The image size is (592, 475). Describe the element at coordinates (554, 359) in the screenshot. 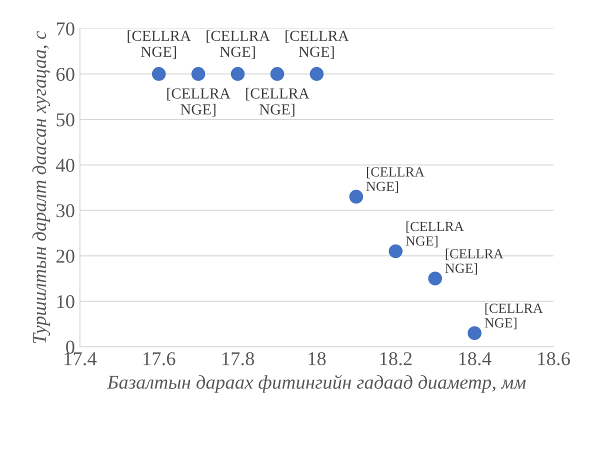

I see `x-tick-label: 18.6` at that location.